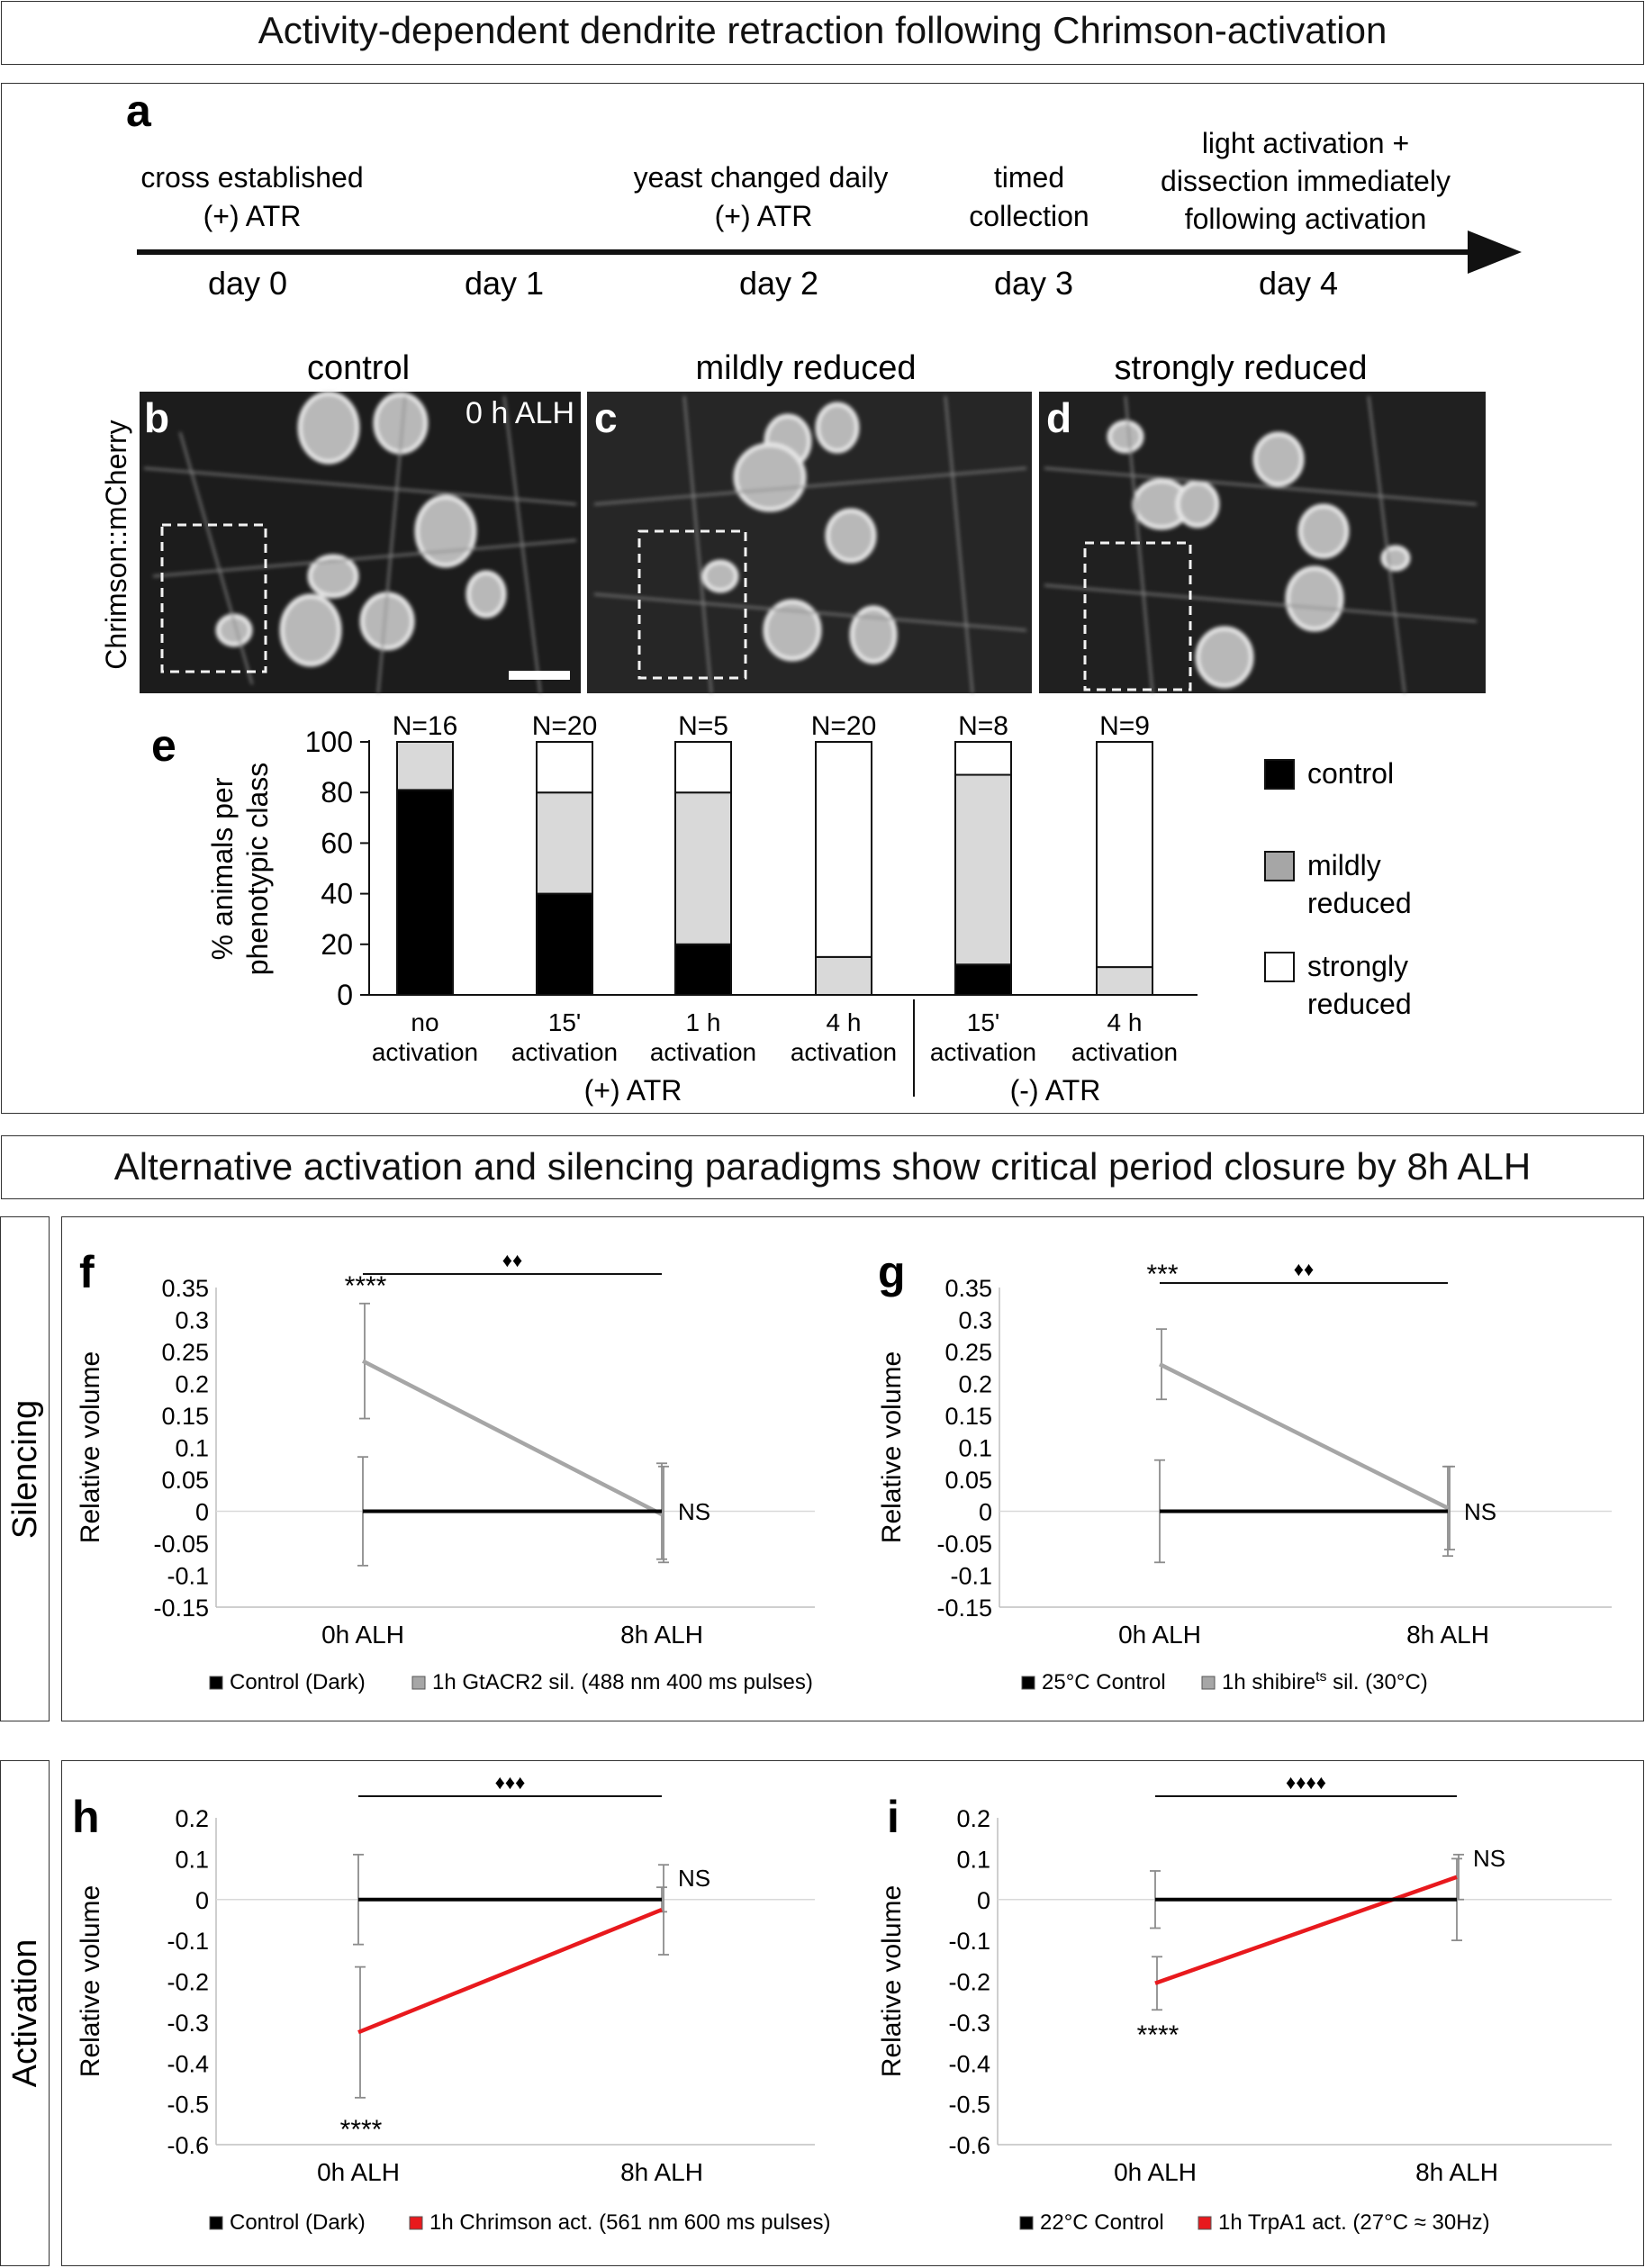  I want to click on y-tick-label-h: -0.2, so click(188, 1982).